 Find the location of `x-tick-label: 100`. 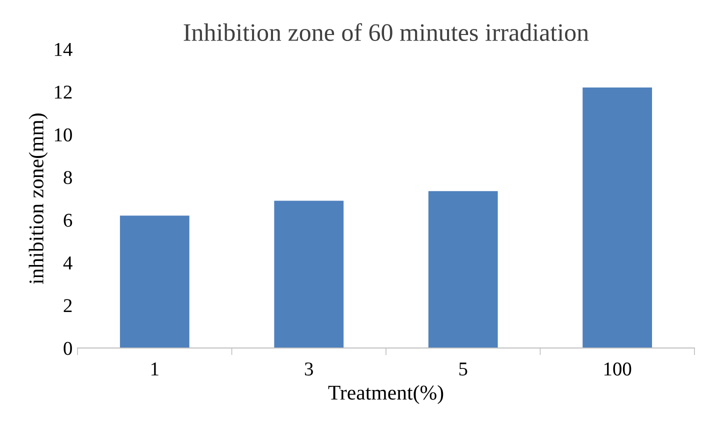

x-tick-label: 100 is located at coordinates (618, 369).